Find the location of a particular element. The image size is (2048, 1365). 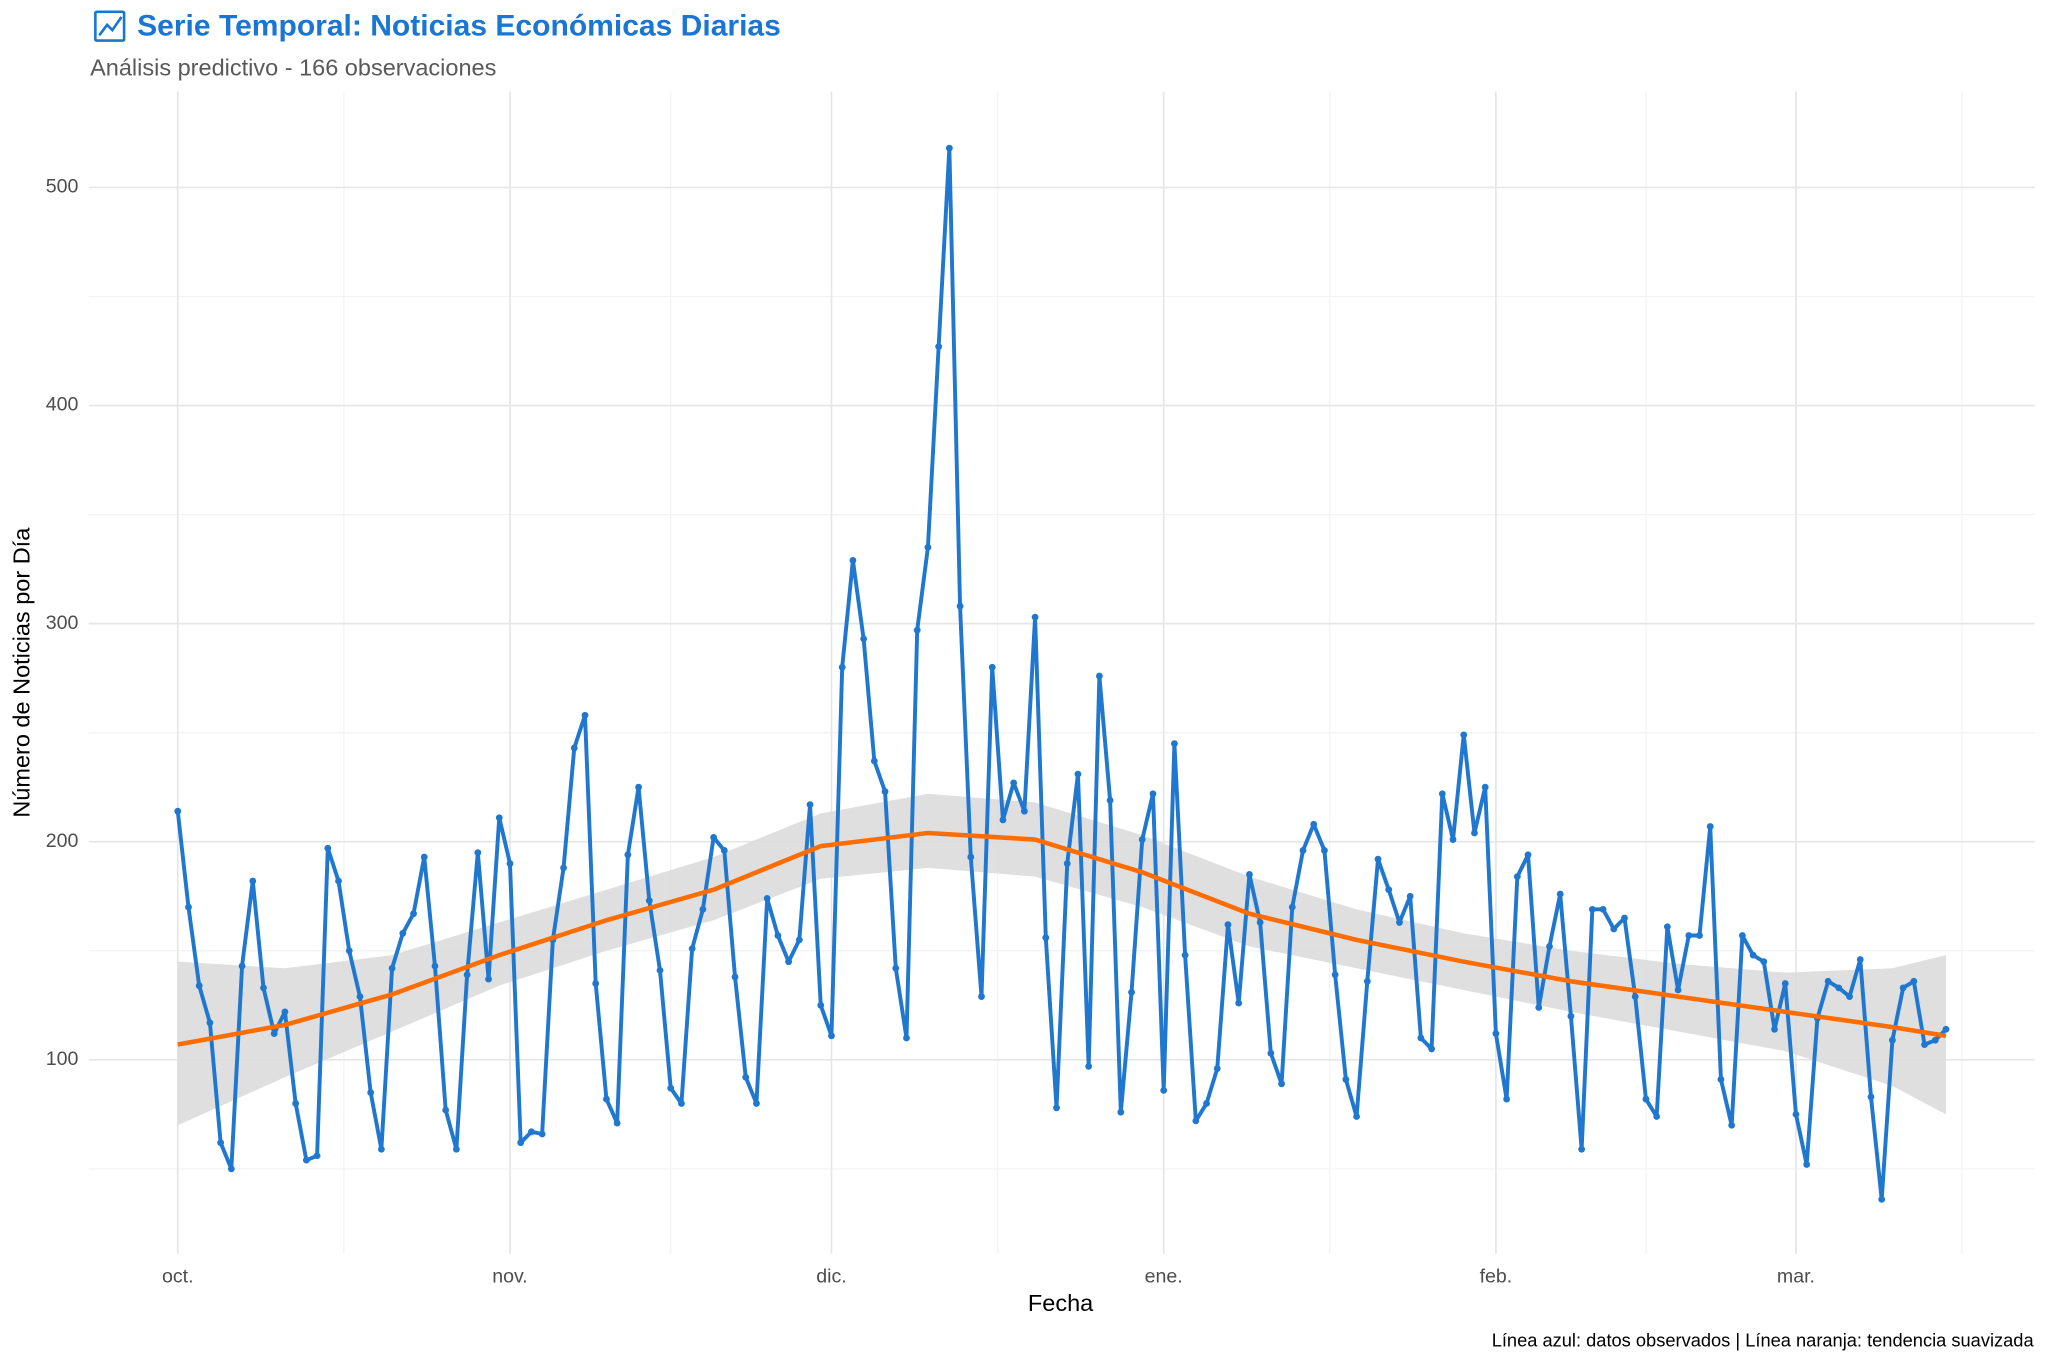

y-tick-label: 500 is located at coordinates (62, 187).